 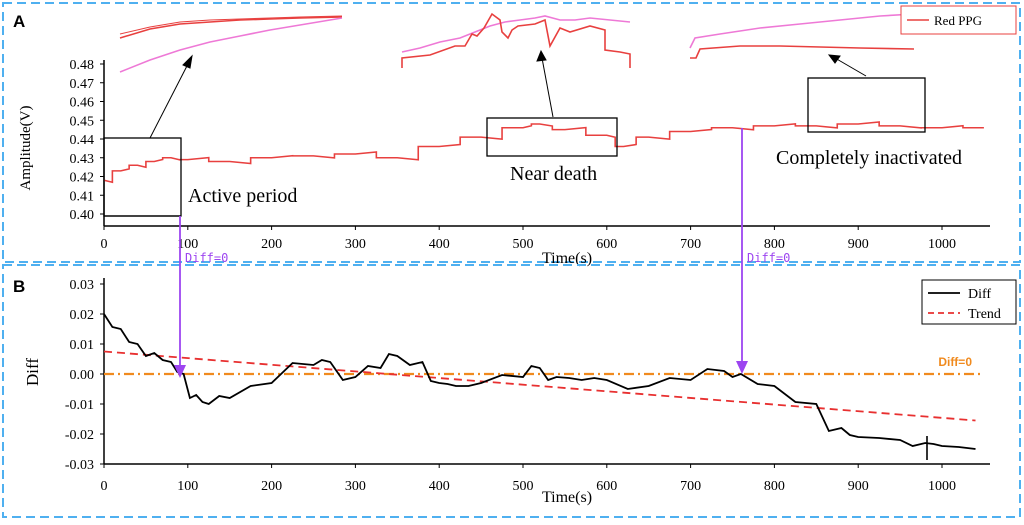 What do you see at coordinates (606, 486) in the screenshot?
I see `xtick-label-b-6: 600` at bounding box center [606, 486].